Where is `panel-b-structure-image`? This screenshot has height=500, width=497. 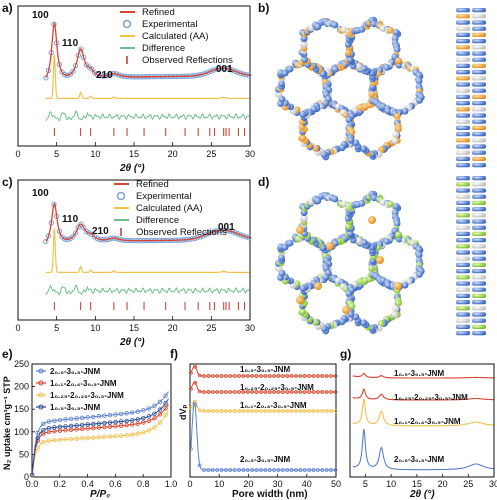 panel-b-structure-image is located at coordinates (380, 88).